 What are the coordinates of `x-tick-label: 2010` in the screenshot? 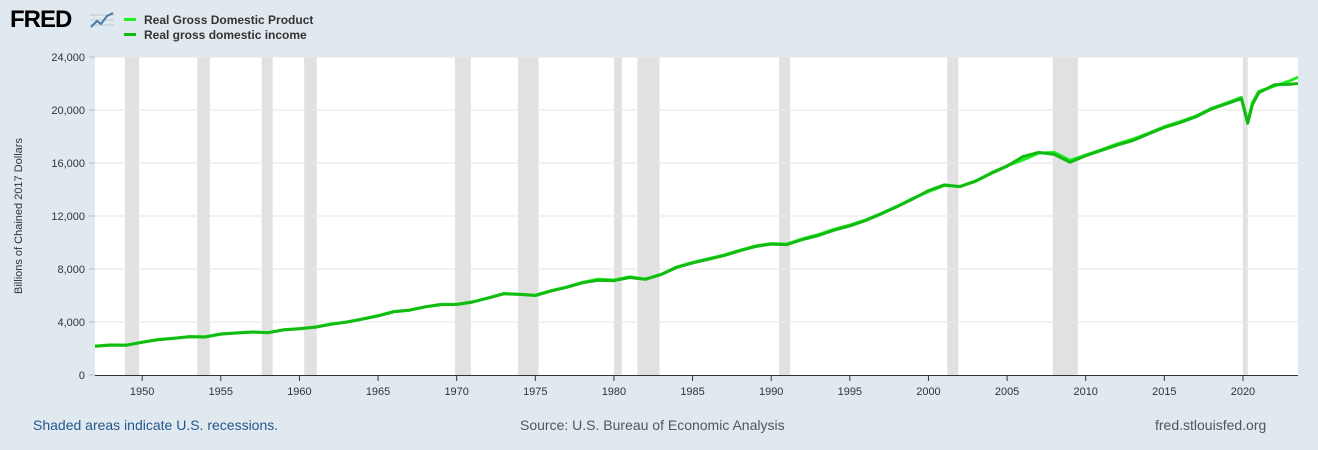 It's located at (1085, 392).